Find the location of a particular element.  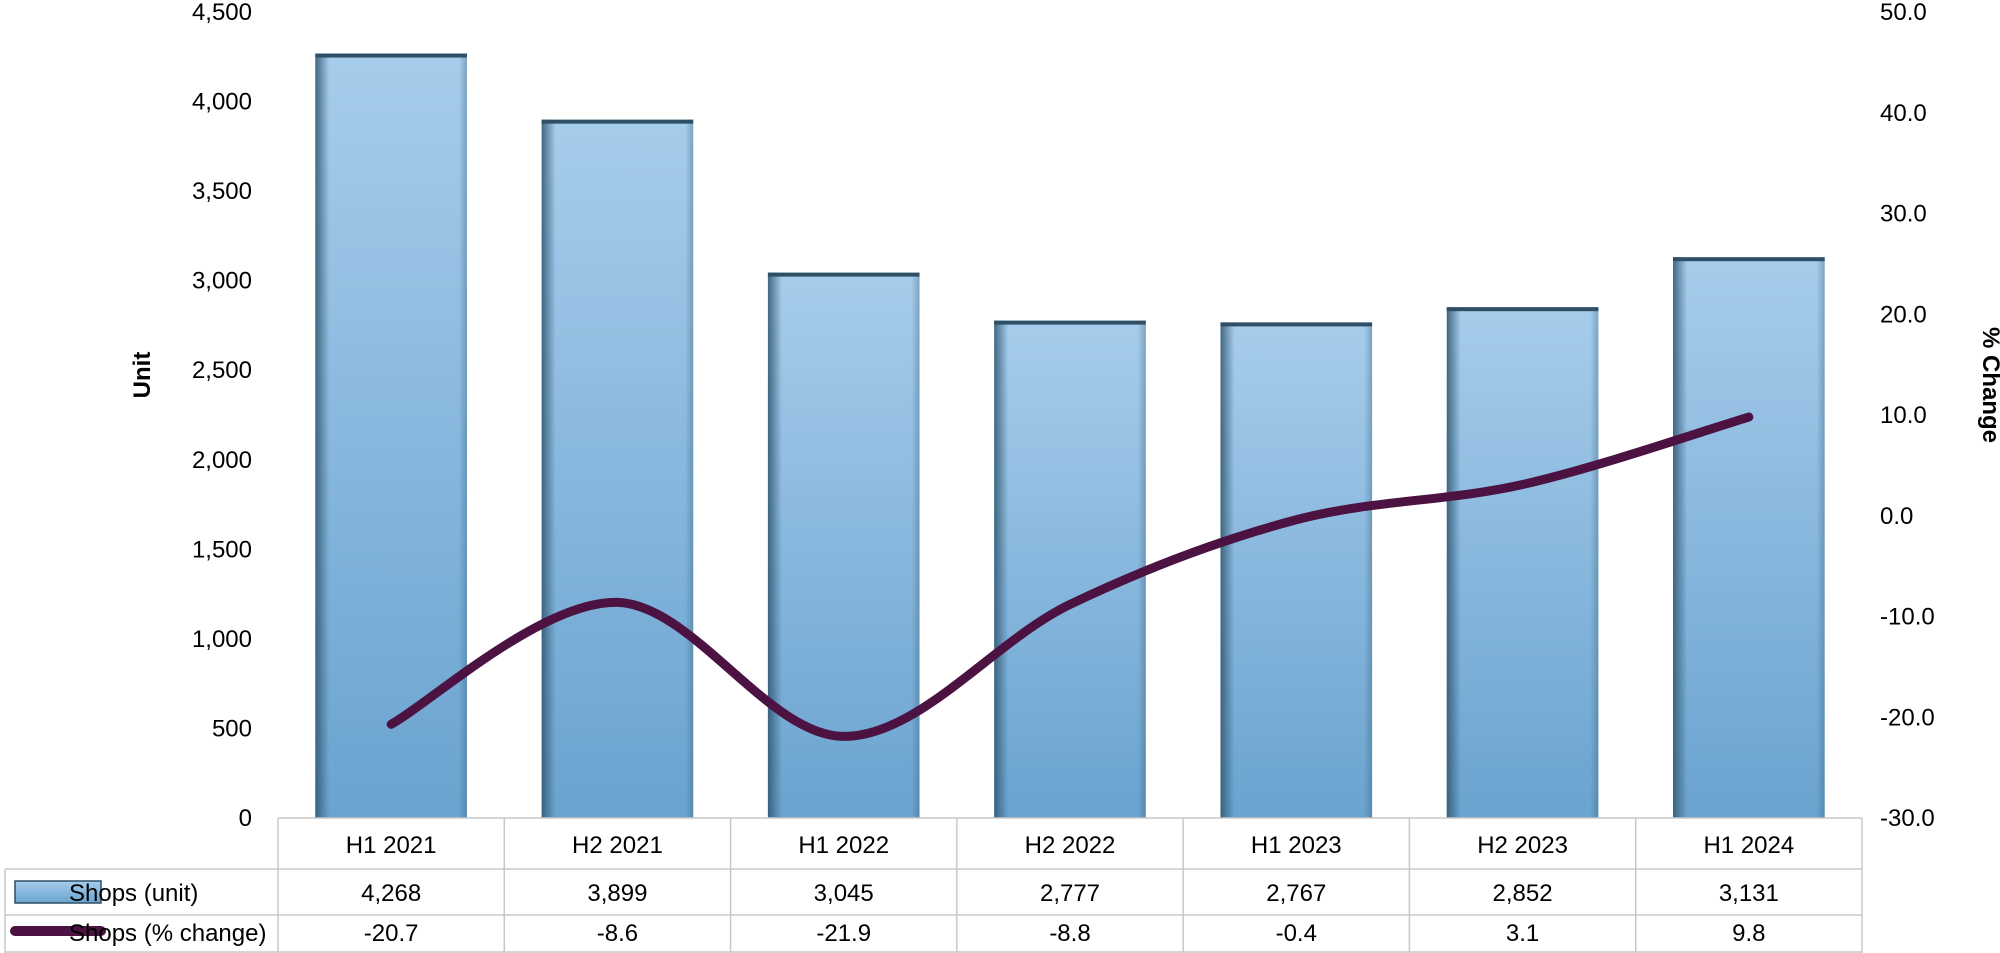

y2-tick-label: 0.0 is located at coordinates (1896, 516).